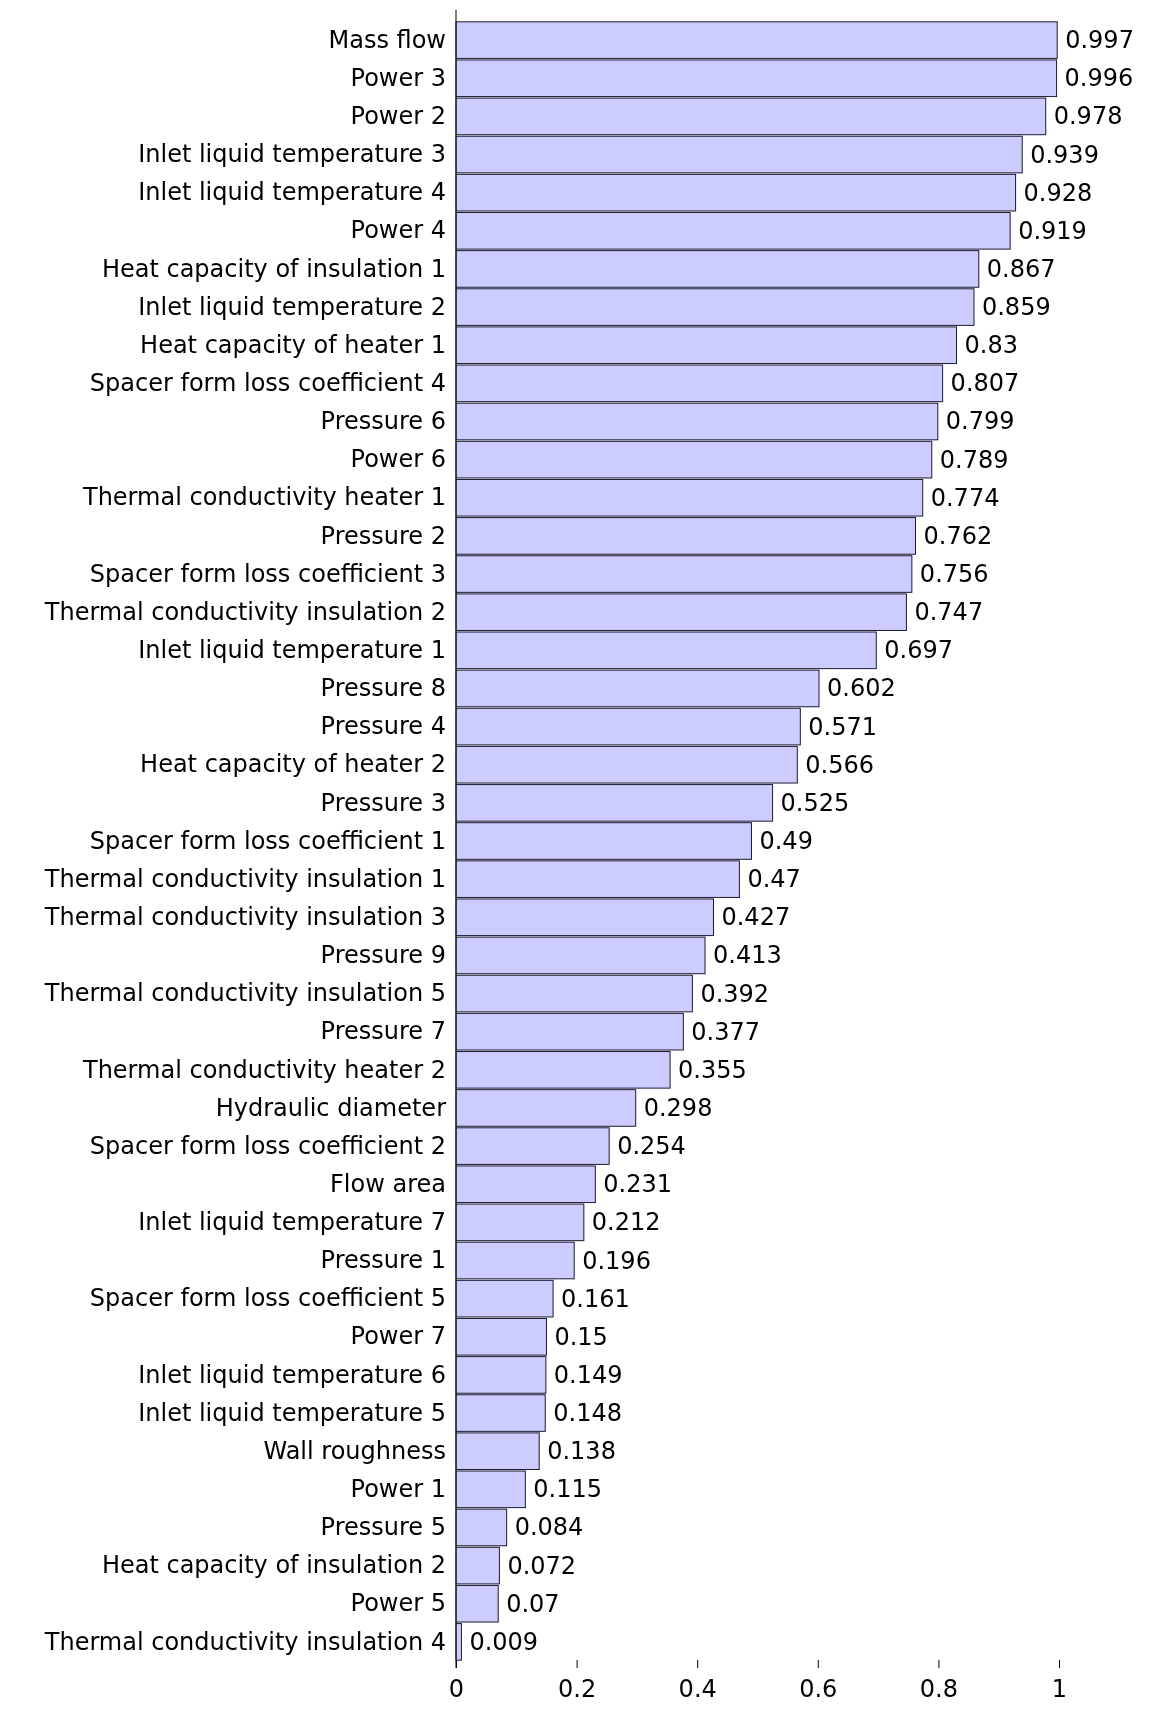 This screenshot has height=1713, width=1150. I want to click on y-tick-label: Power 2, so click(398, 116).